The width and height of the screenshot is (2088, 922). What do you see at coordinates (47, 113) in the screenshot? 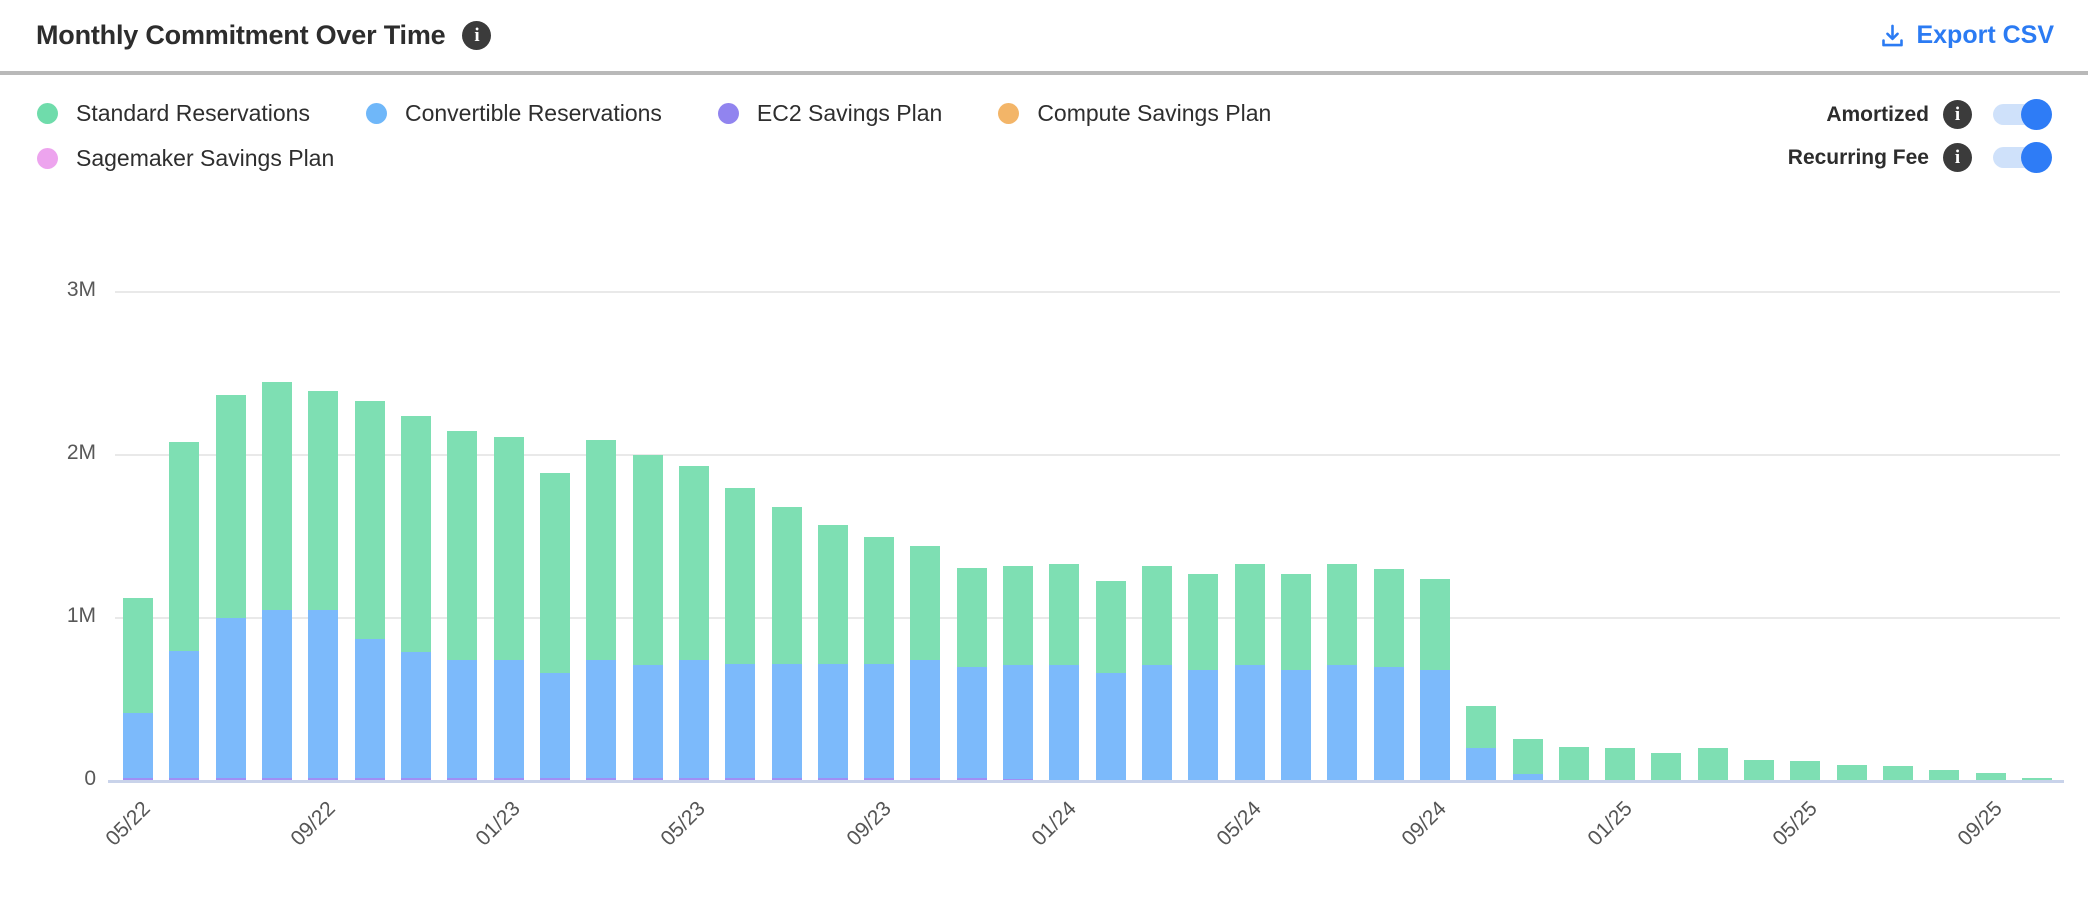
I see `standard-reservations-dot-icon` at bounding box center [47, 113].